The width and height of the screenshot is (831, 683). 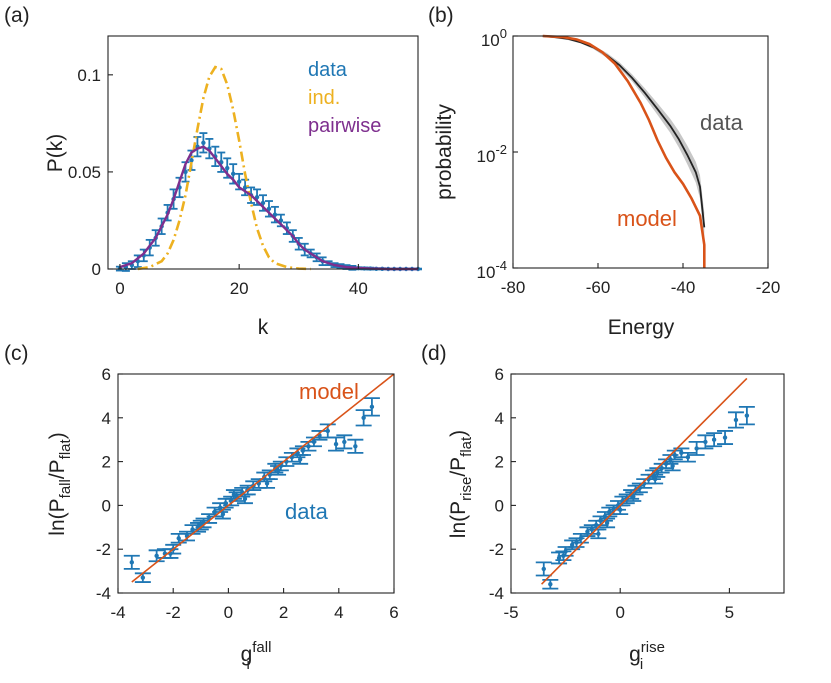 I want to click on panel-d-ytick-2: 0, so click(x=499, y=505).